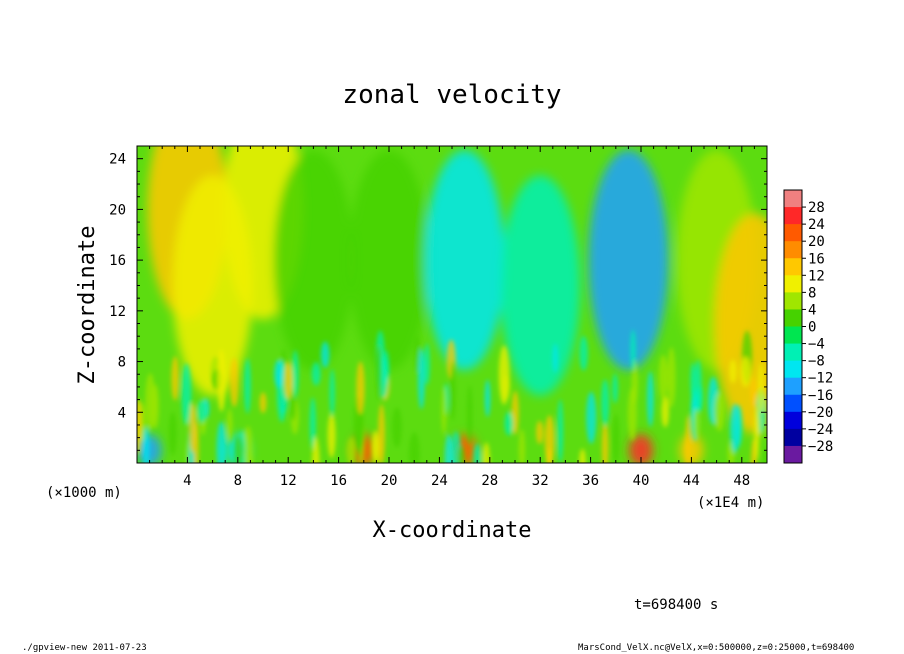  I want to click on x-unit-left: (×1000 m), so click(84, 493).